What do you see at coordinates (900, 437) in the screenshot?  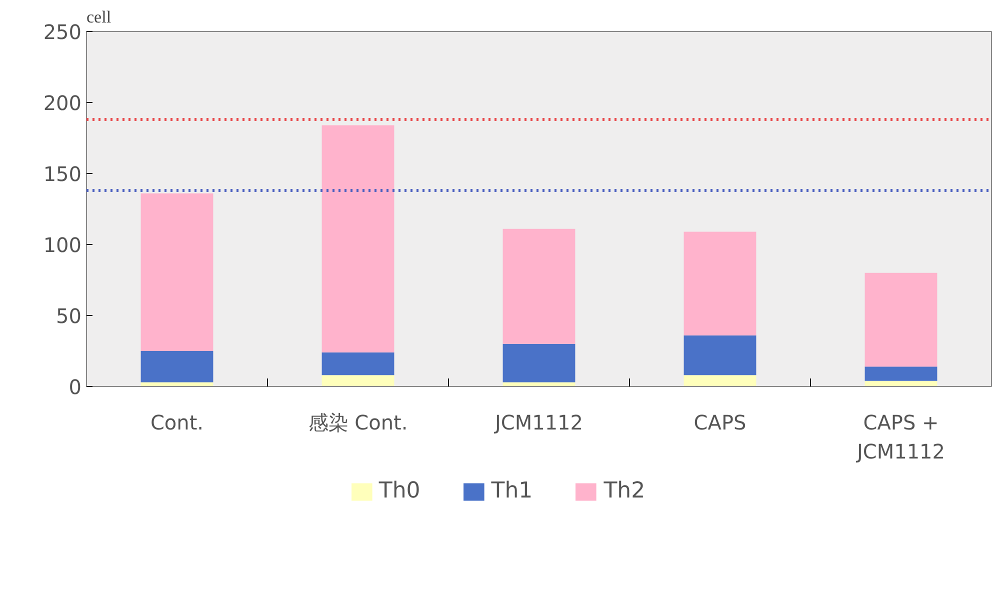 I see `x-tick-label: CAPS + JCM1112` at bounding box center [900, 437].